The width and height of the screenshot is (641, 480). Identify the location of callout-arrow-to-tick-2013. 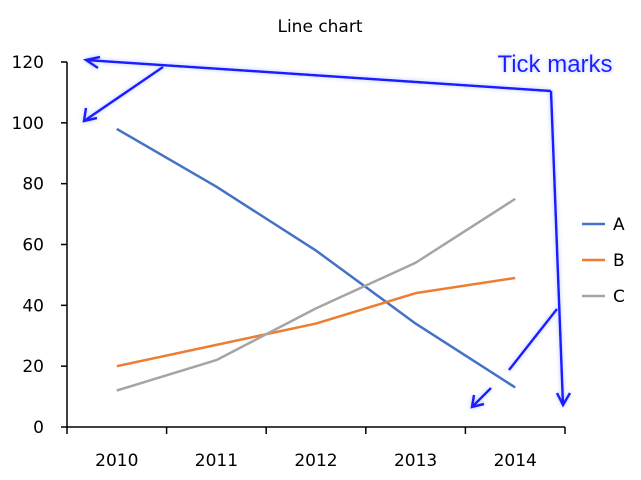
(481, 397).